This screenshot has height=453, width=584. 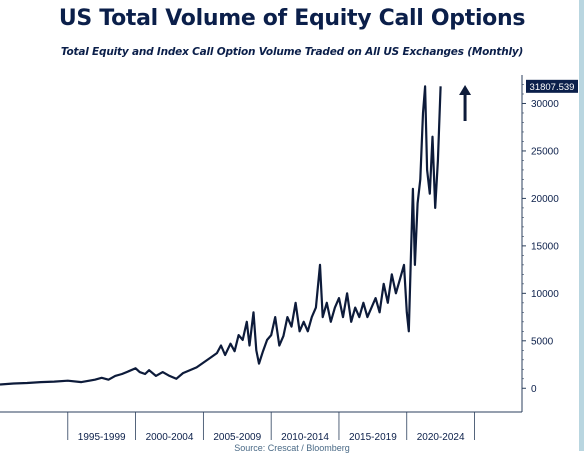 I want to click on y-tick-label: 20000, so click(x=545, y=199).